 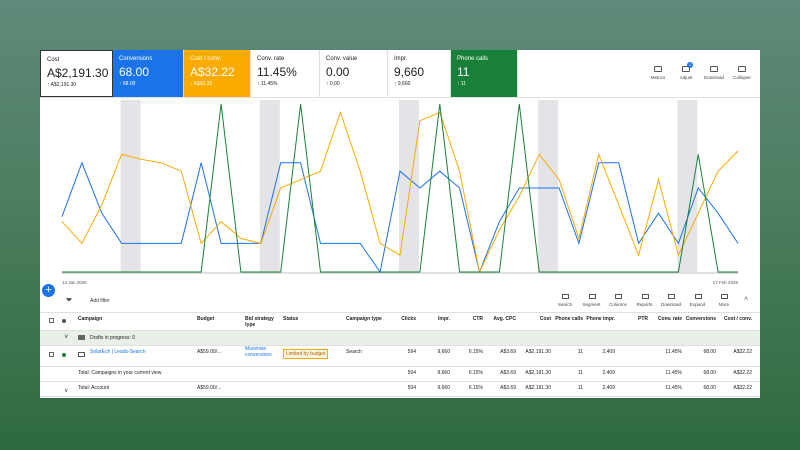 What do you see at coordinates (713, 77) in the screenshot?
I see `chart-tool: Download` at bounding box center [713, 77].